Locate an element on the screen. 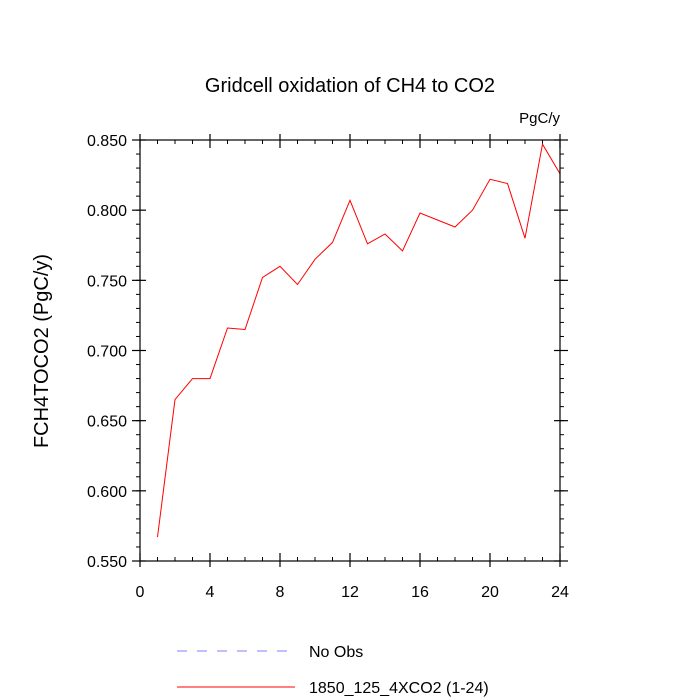 The height and width of the screenshot is (700, 700). y-tick-label: 0.650 is located at coordinates (107, 422).